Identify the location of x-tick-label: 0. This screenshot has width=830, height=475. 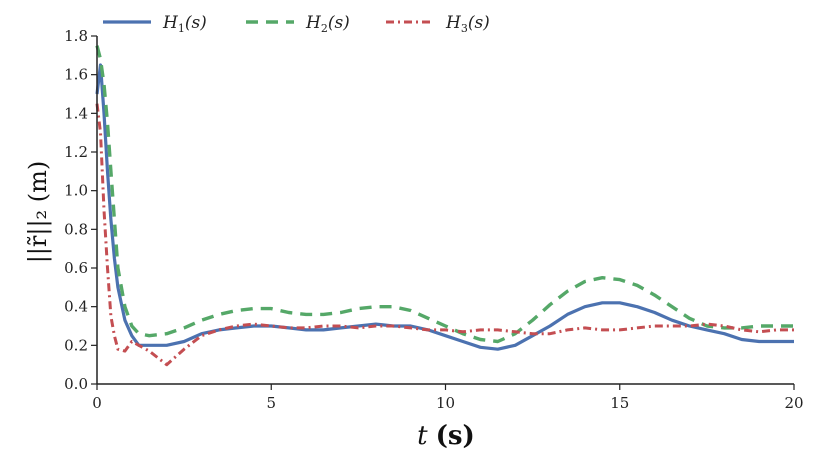
(97, 403).